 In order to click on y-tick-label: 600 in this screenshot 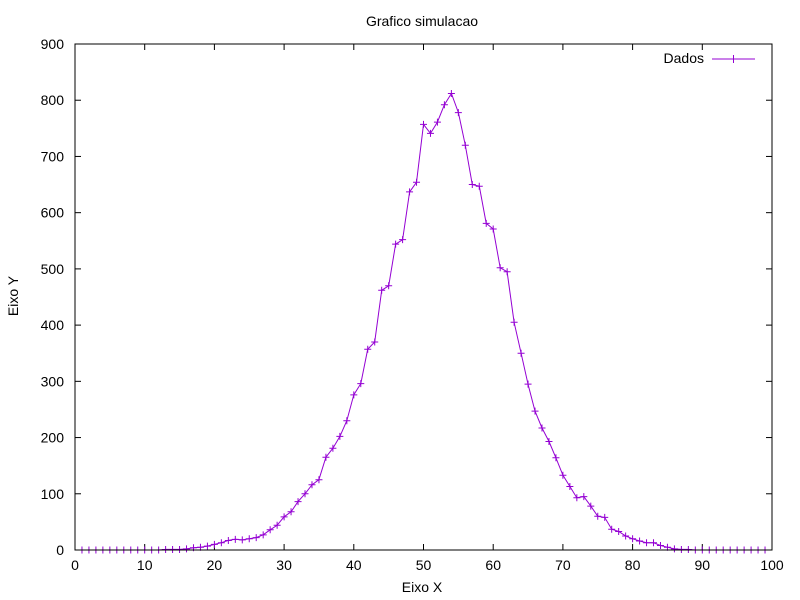, I will do `click(53, 213)`.